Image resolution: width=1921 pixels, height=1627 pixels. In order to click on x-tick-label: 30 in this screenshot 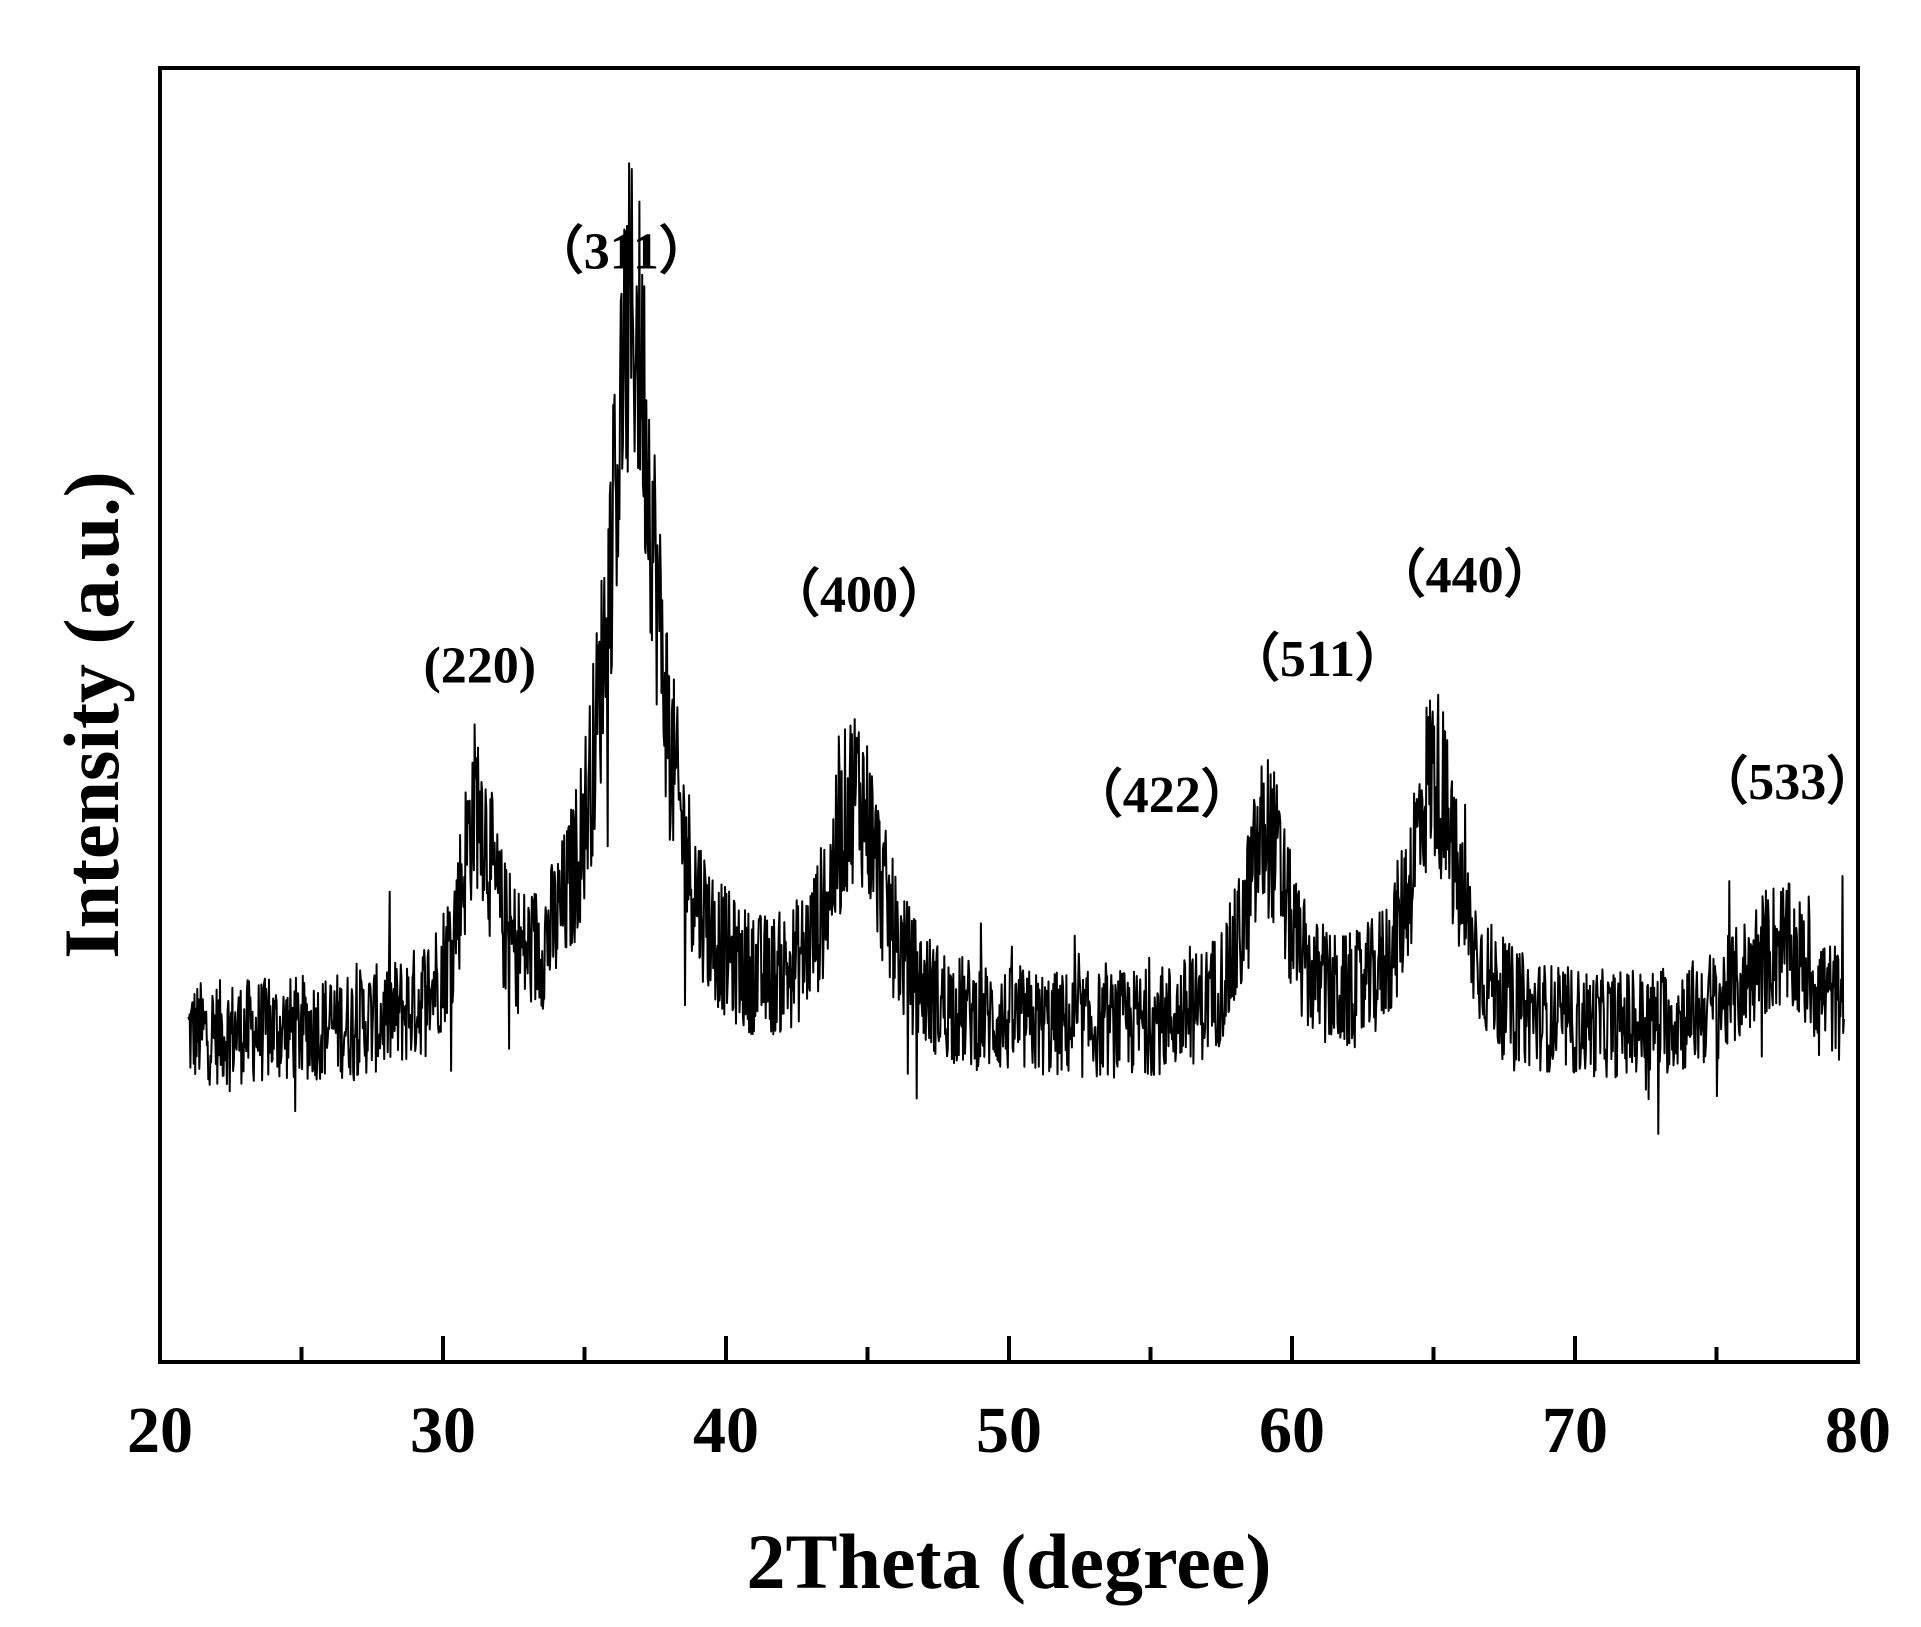, I will do `click(443, 1430)`.